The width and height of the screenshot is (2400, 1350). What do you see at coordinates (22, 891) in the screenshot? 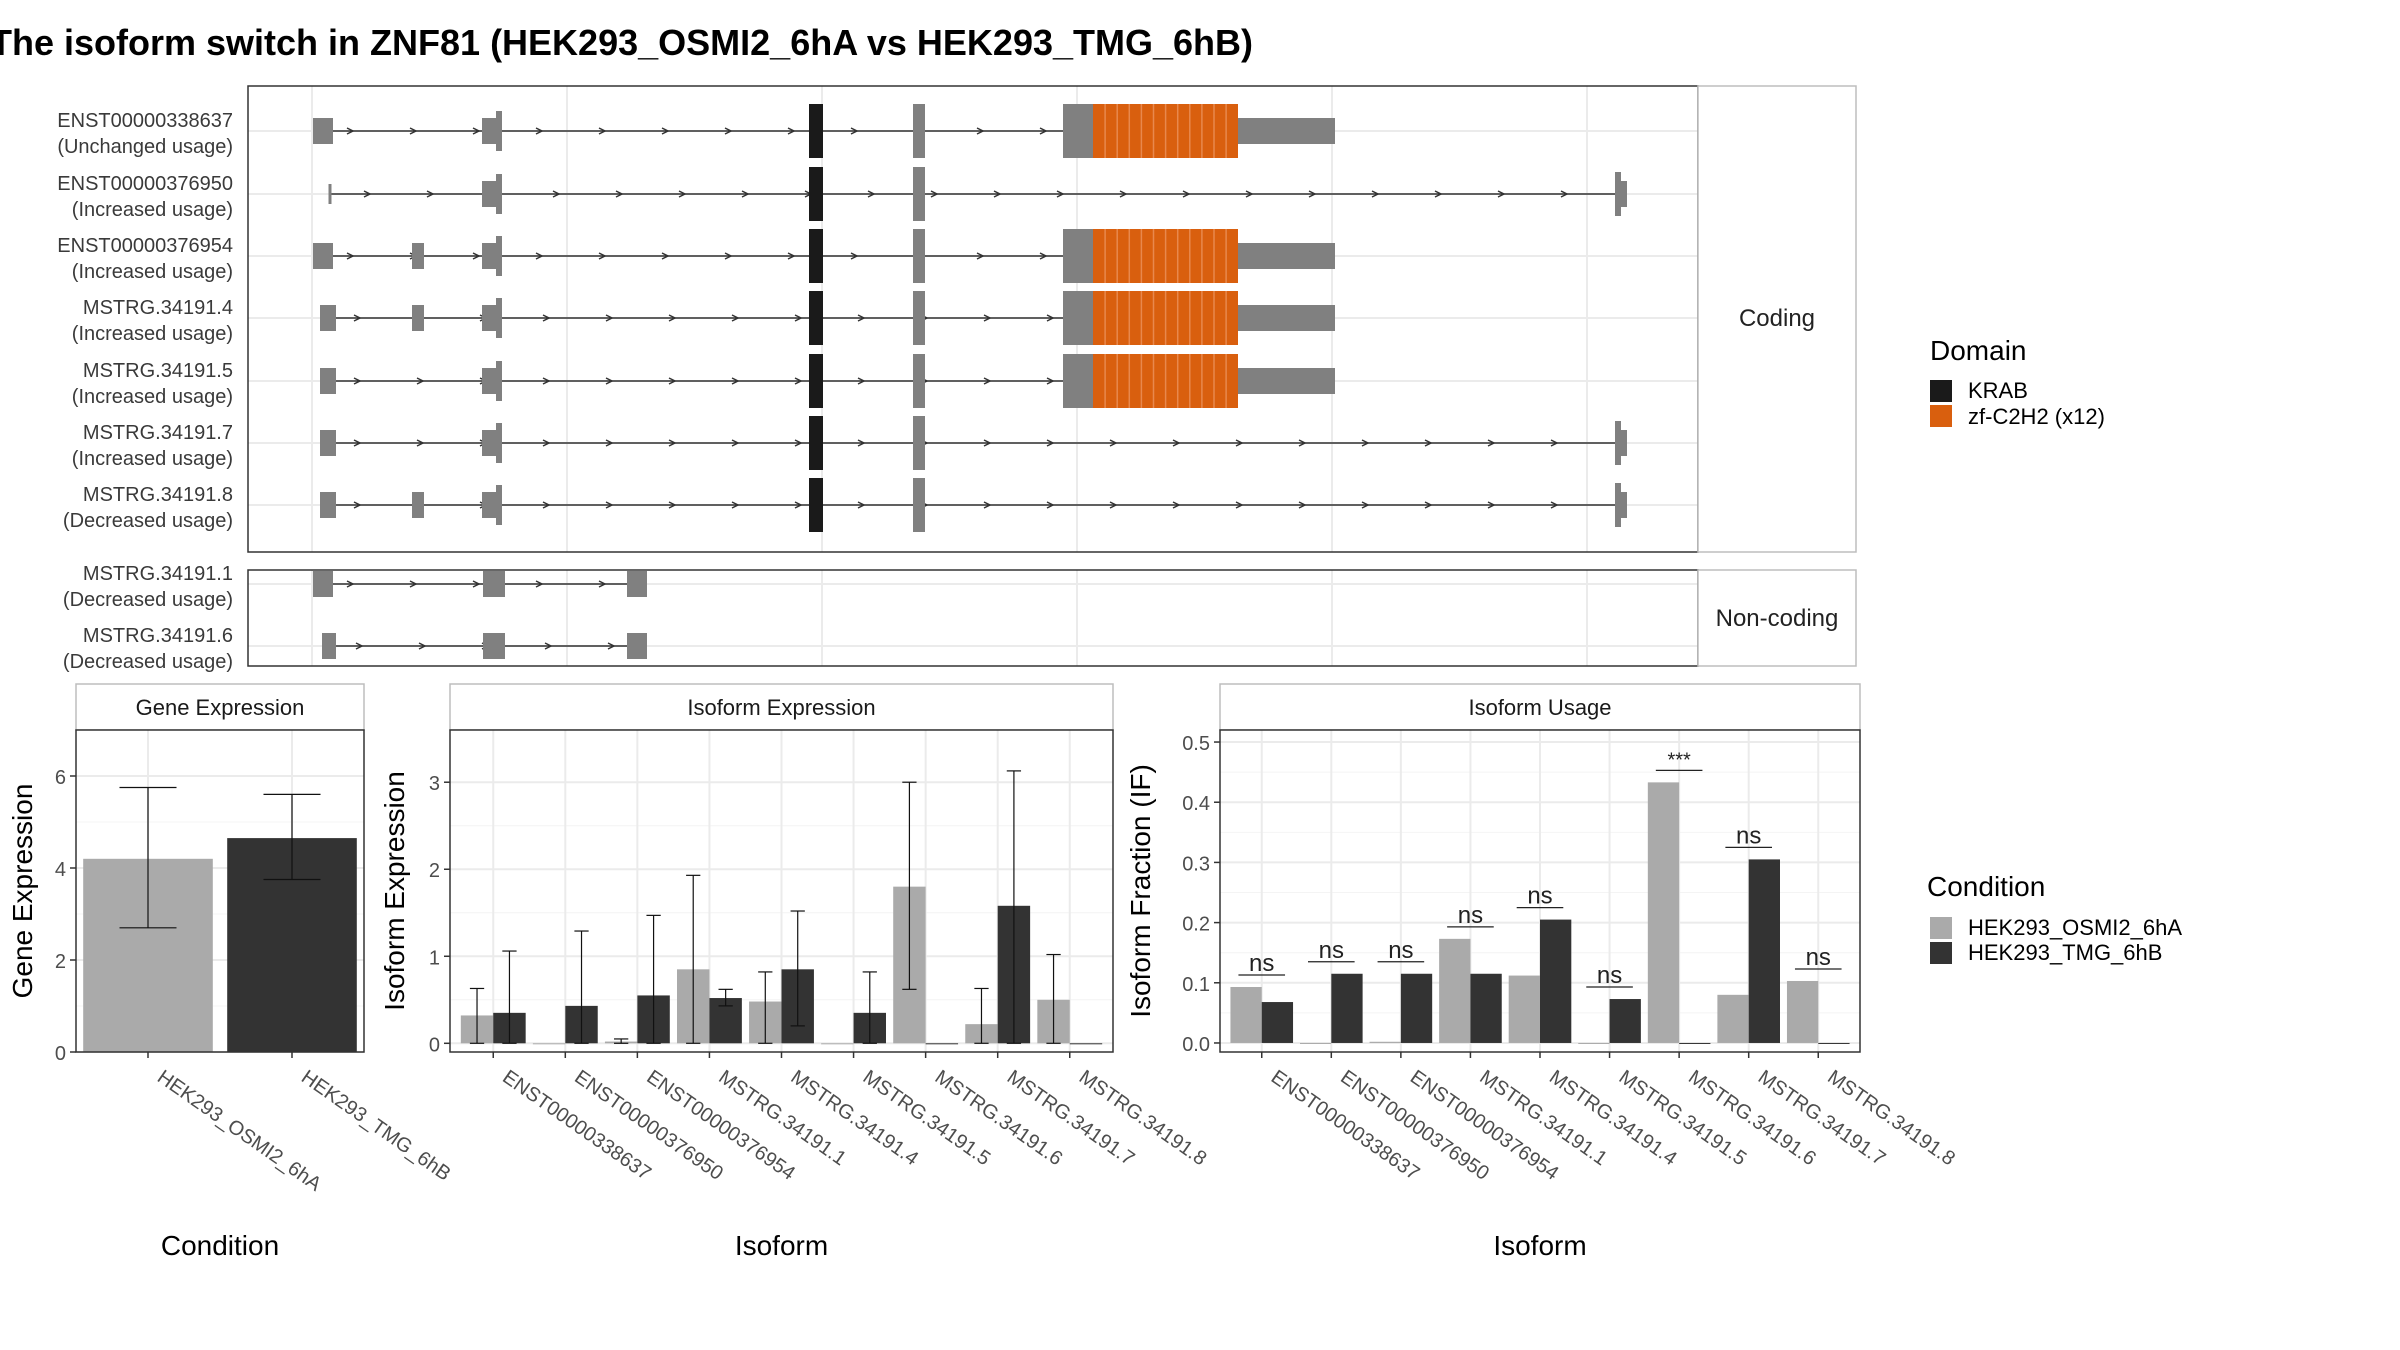
I see `y-axis-title: Gene Expression` at bounding box center [22, 891].